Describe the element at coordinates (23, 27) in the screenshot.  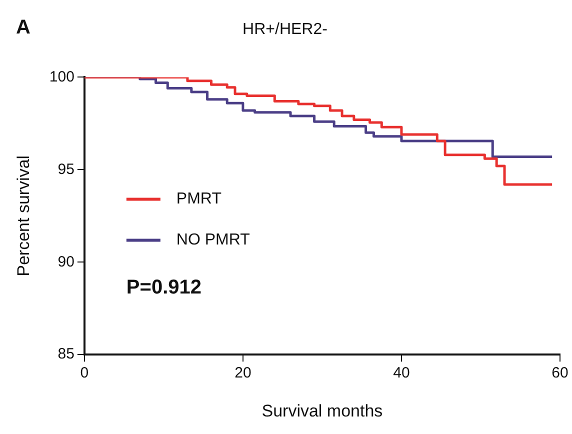
I see `text: A` at that location.